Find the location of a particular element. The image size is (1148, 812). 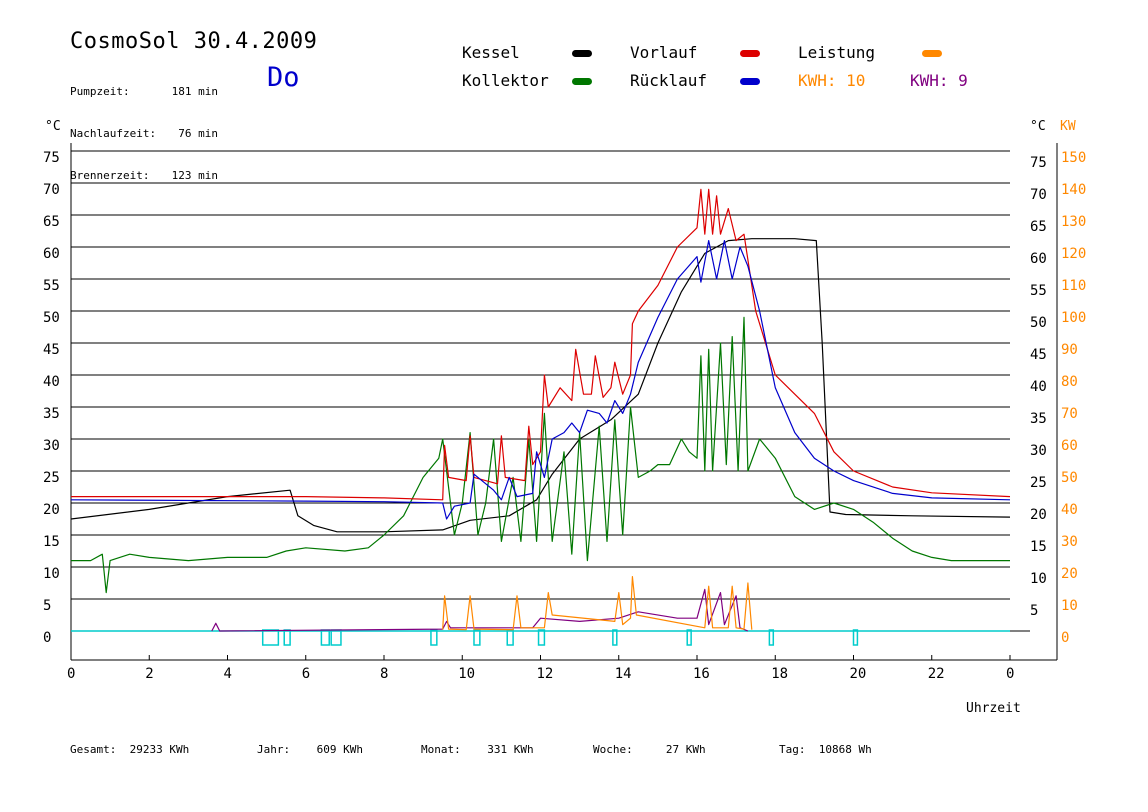

stat-label: Pumpzeit: is located at coordinates (100, 91).